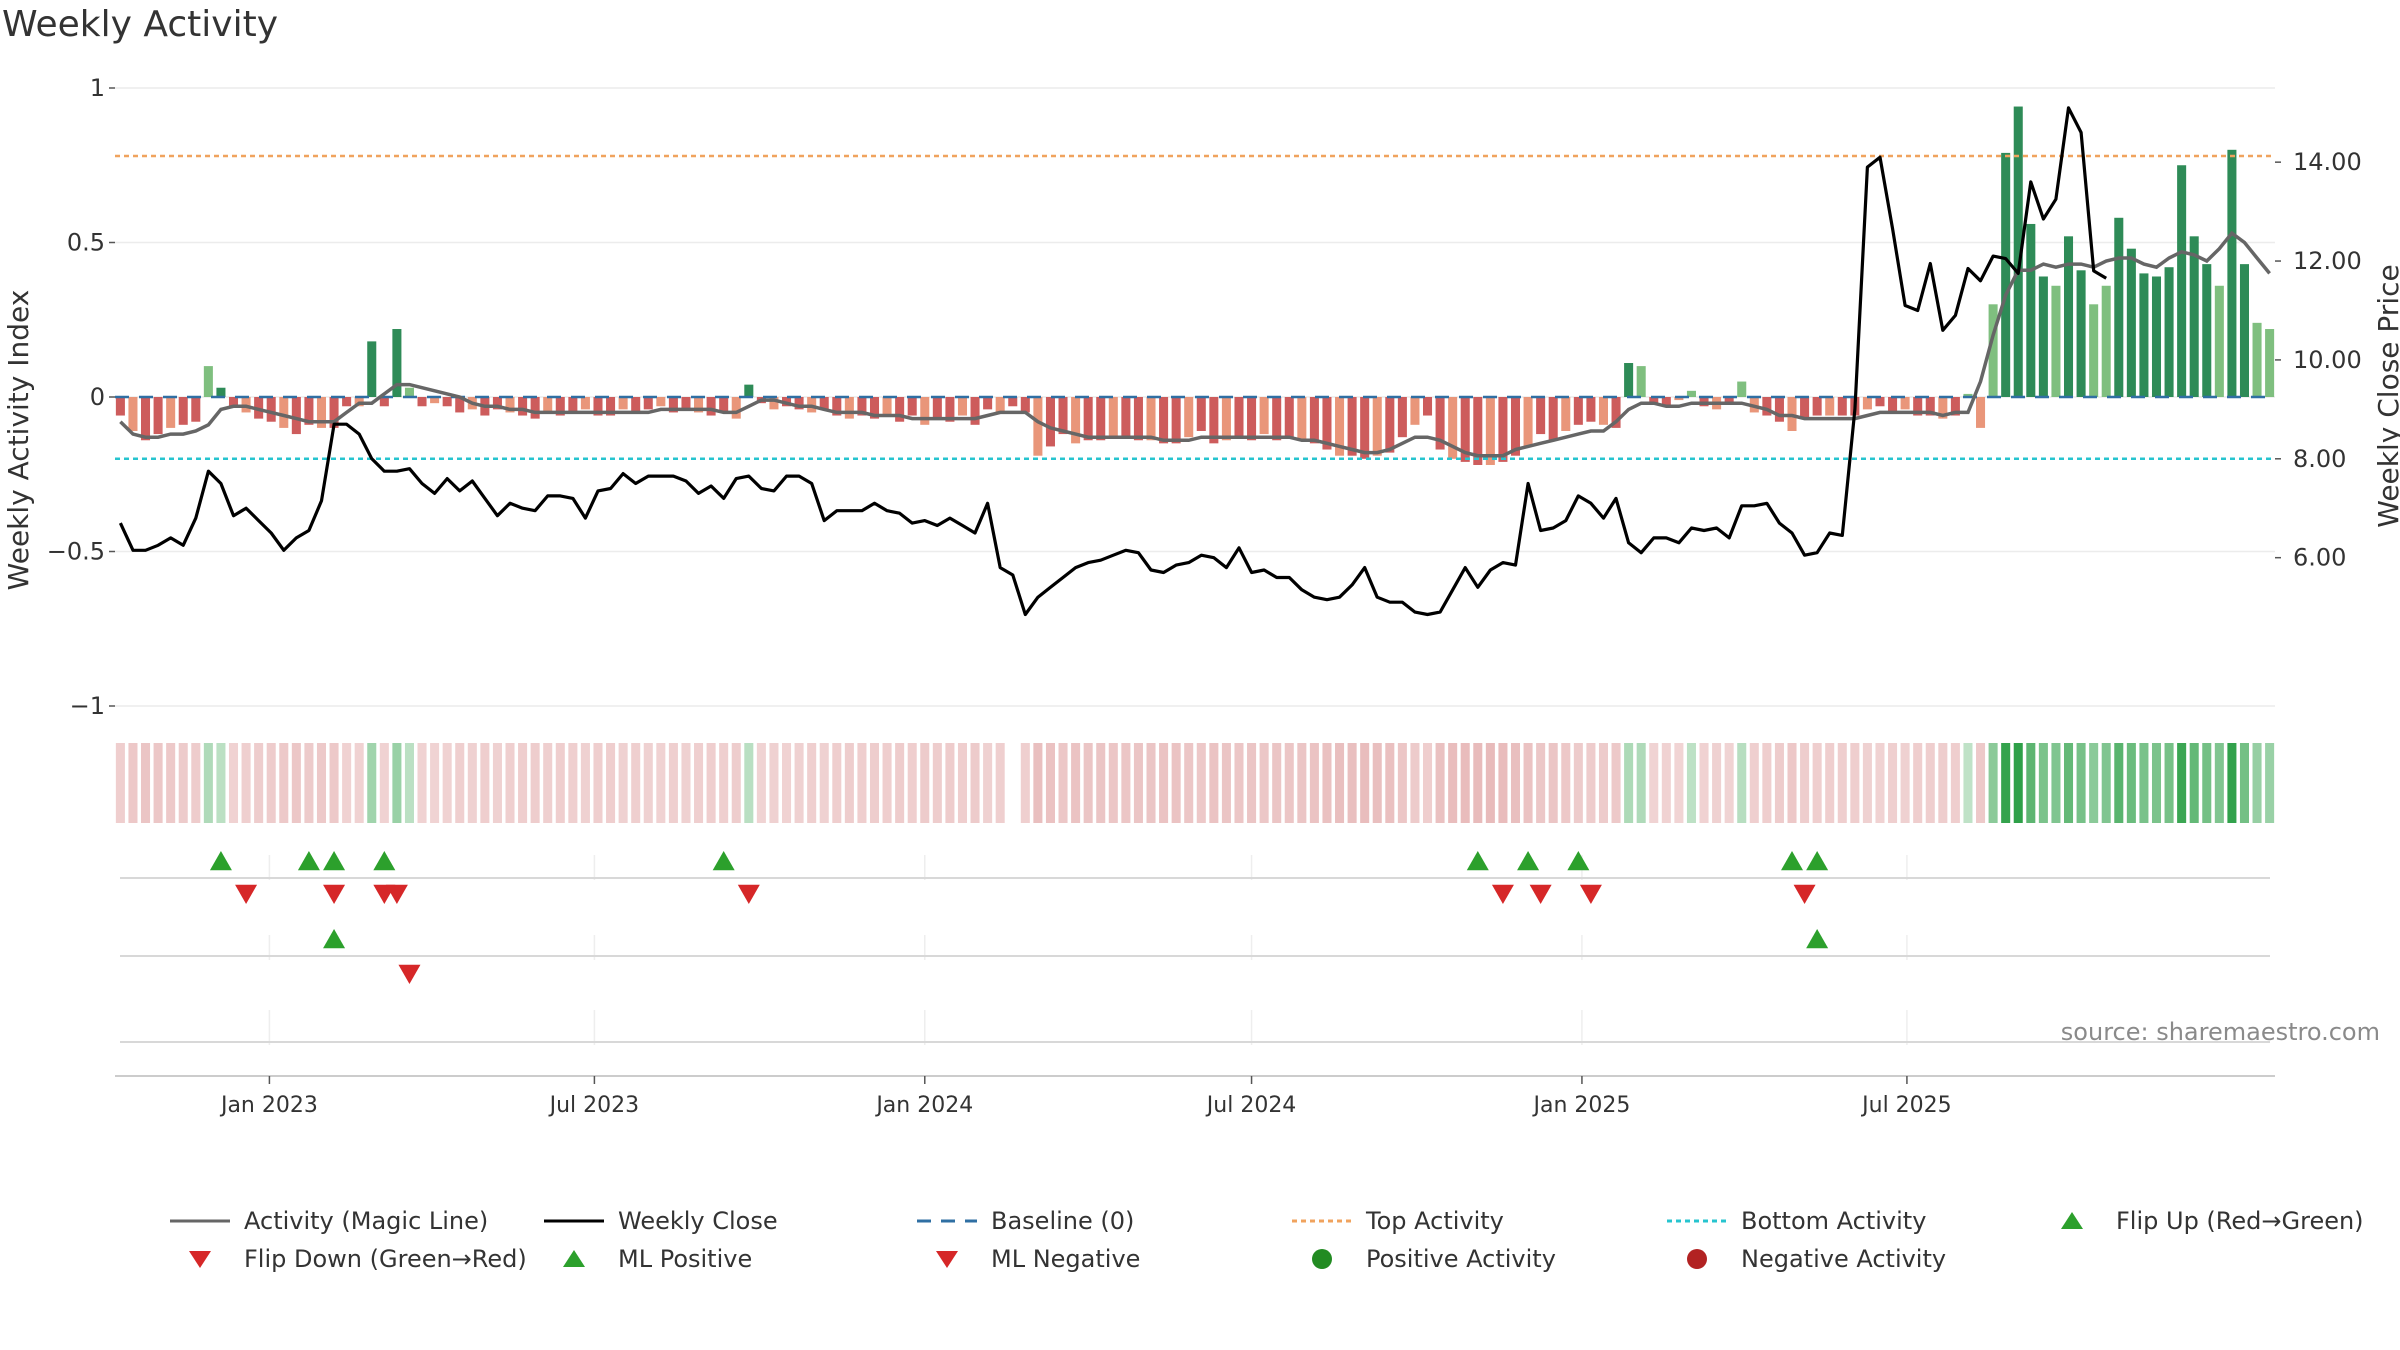 The width and height of the screenshot is (2400, 1350). I want to click on y2-tick-label: 10.00, so click(2327, 360).